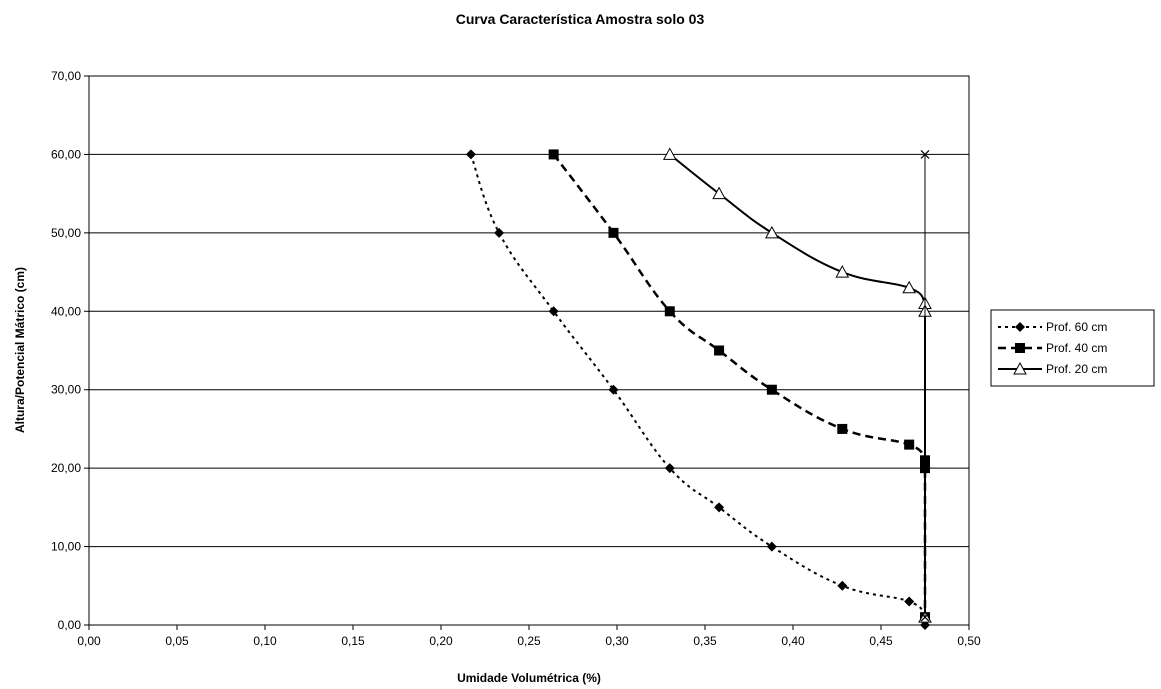  What do you see at coordinates (66, 76) in the screenshot?
I see `y-tick-label: 70,00` at bounding box center [66, 76].